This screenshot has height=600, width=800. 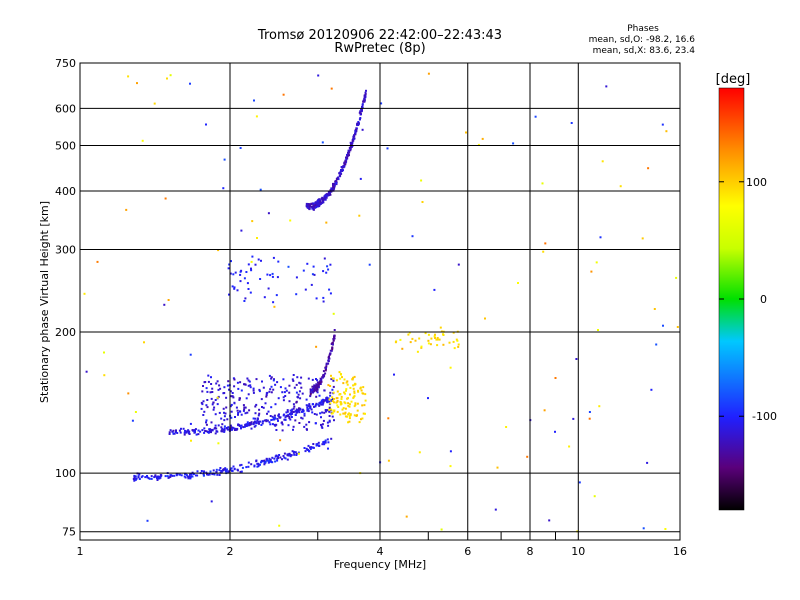 What do you see at coordinates (69, 532) in the screenshot?
I see `y-tick-label: 75` at bounding box center [69, 532].